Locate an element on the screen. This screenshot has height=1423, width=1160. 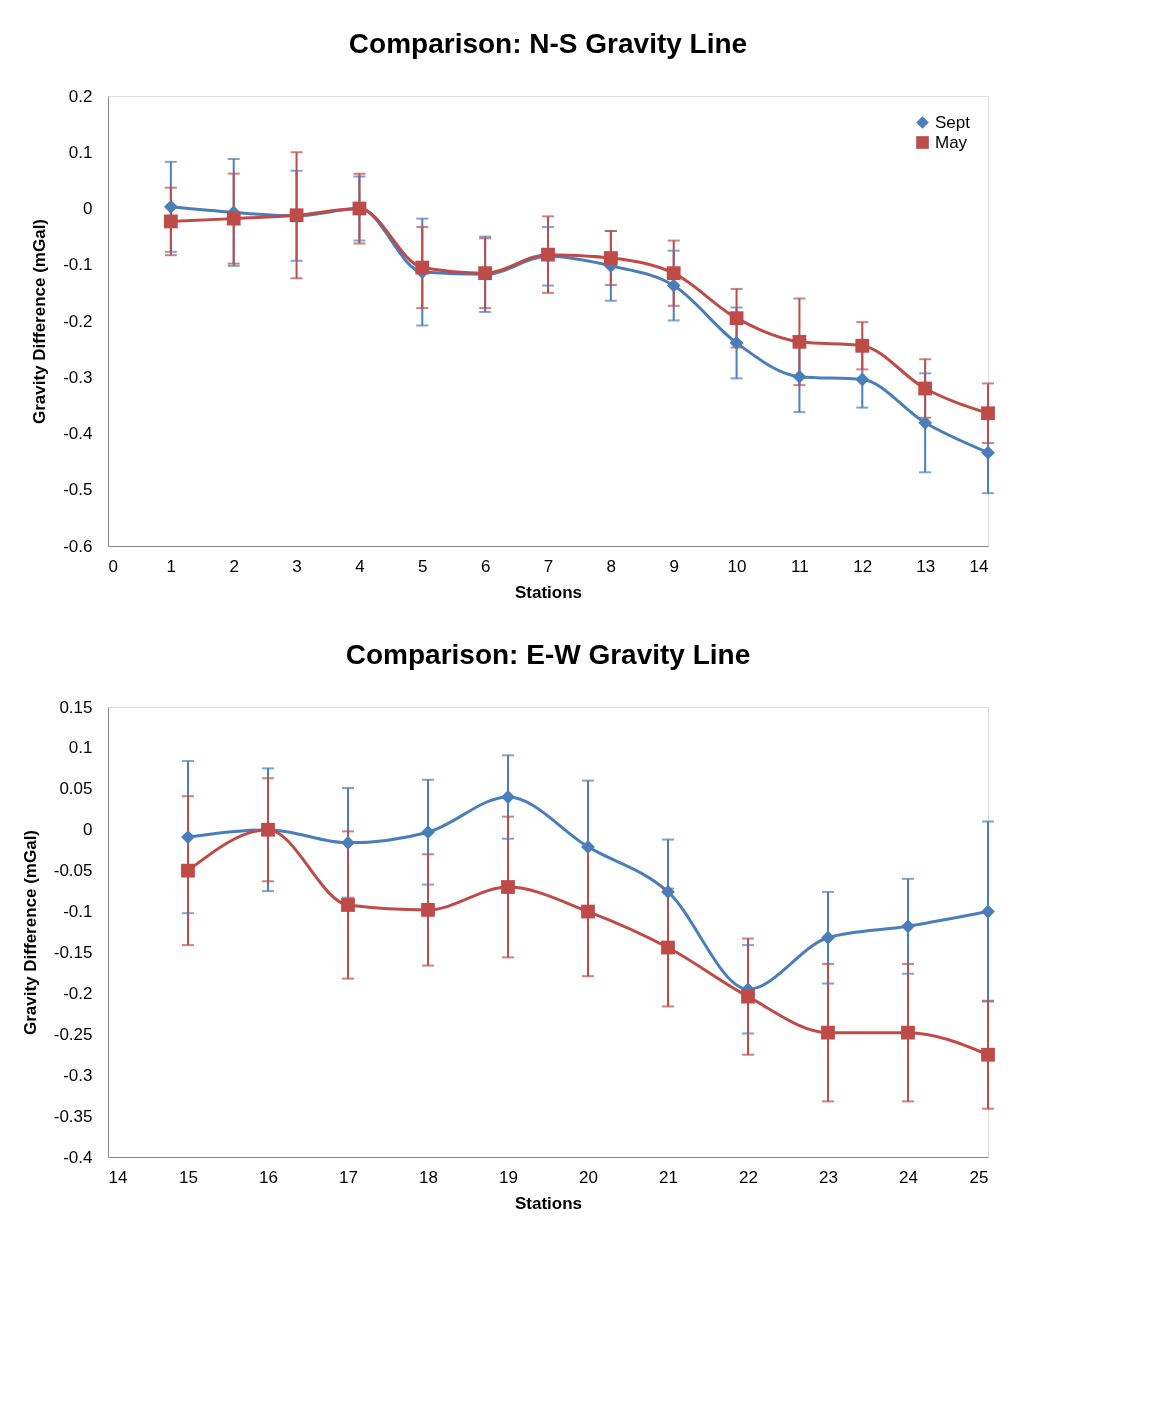
x-tick-label: 21 is located at coordinates (668, 1177).